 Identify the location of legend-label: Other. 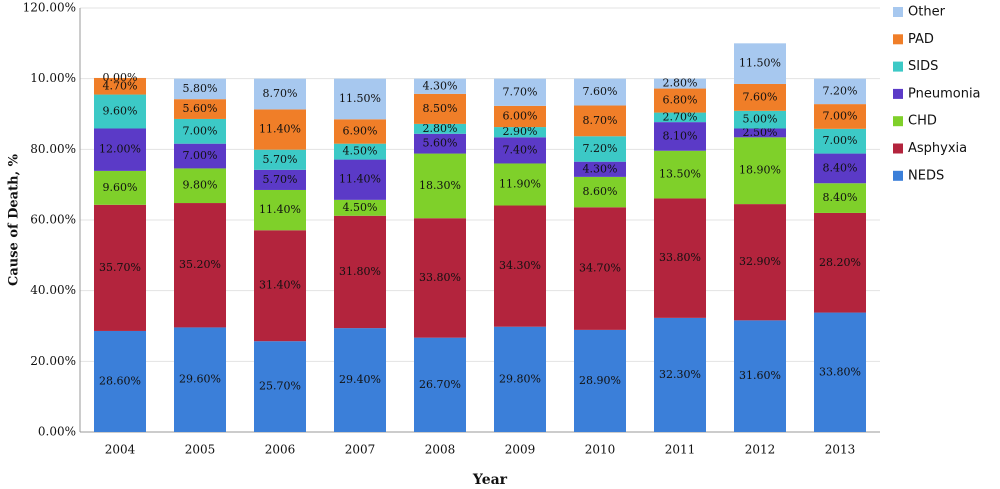
(927, 12).